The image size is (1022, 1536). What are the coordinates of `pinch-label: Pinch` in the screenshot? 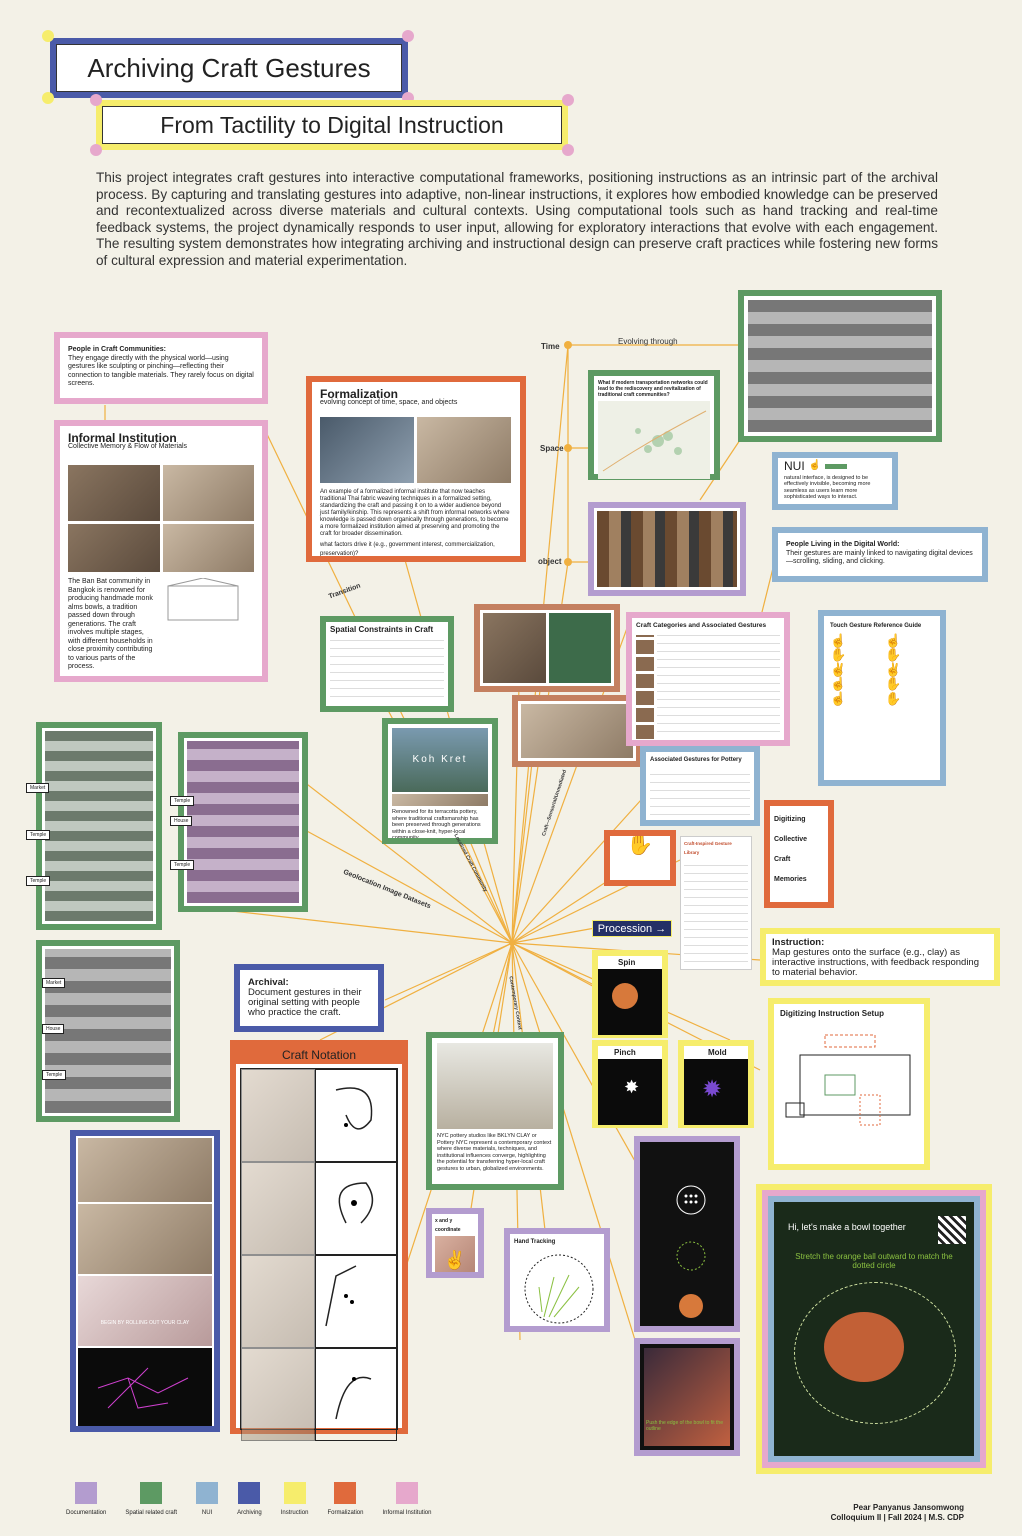 It's located at (625, 1052).